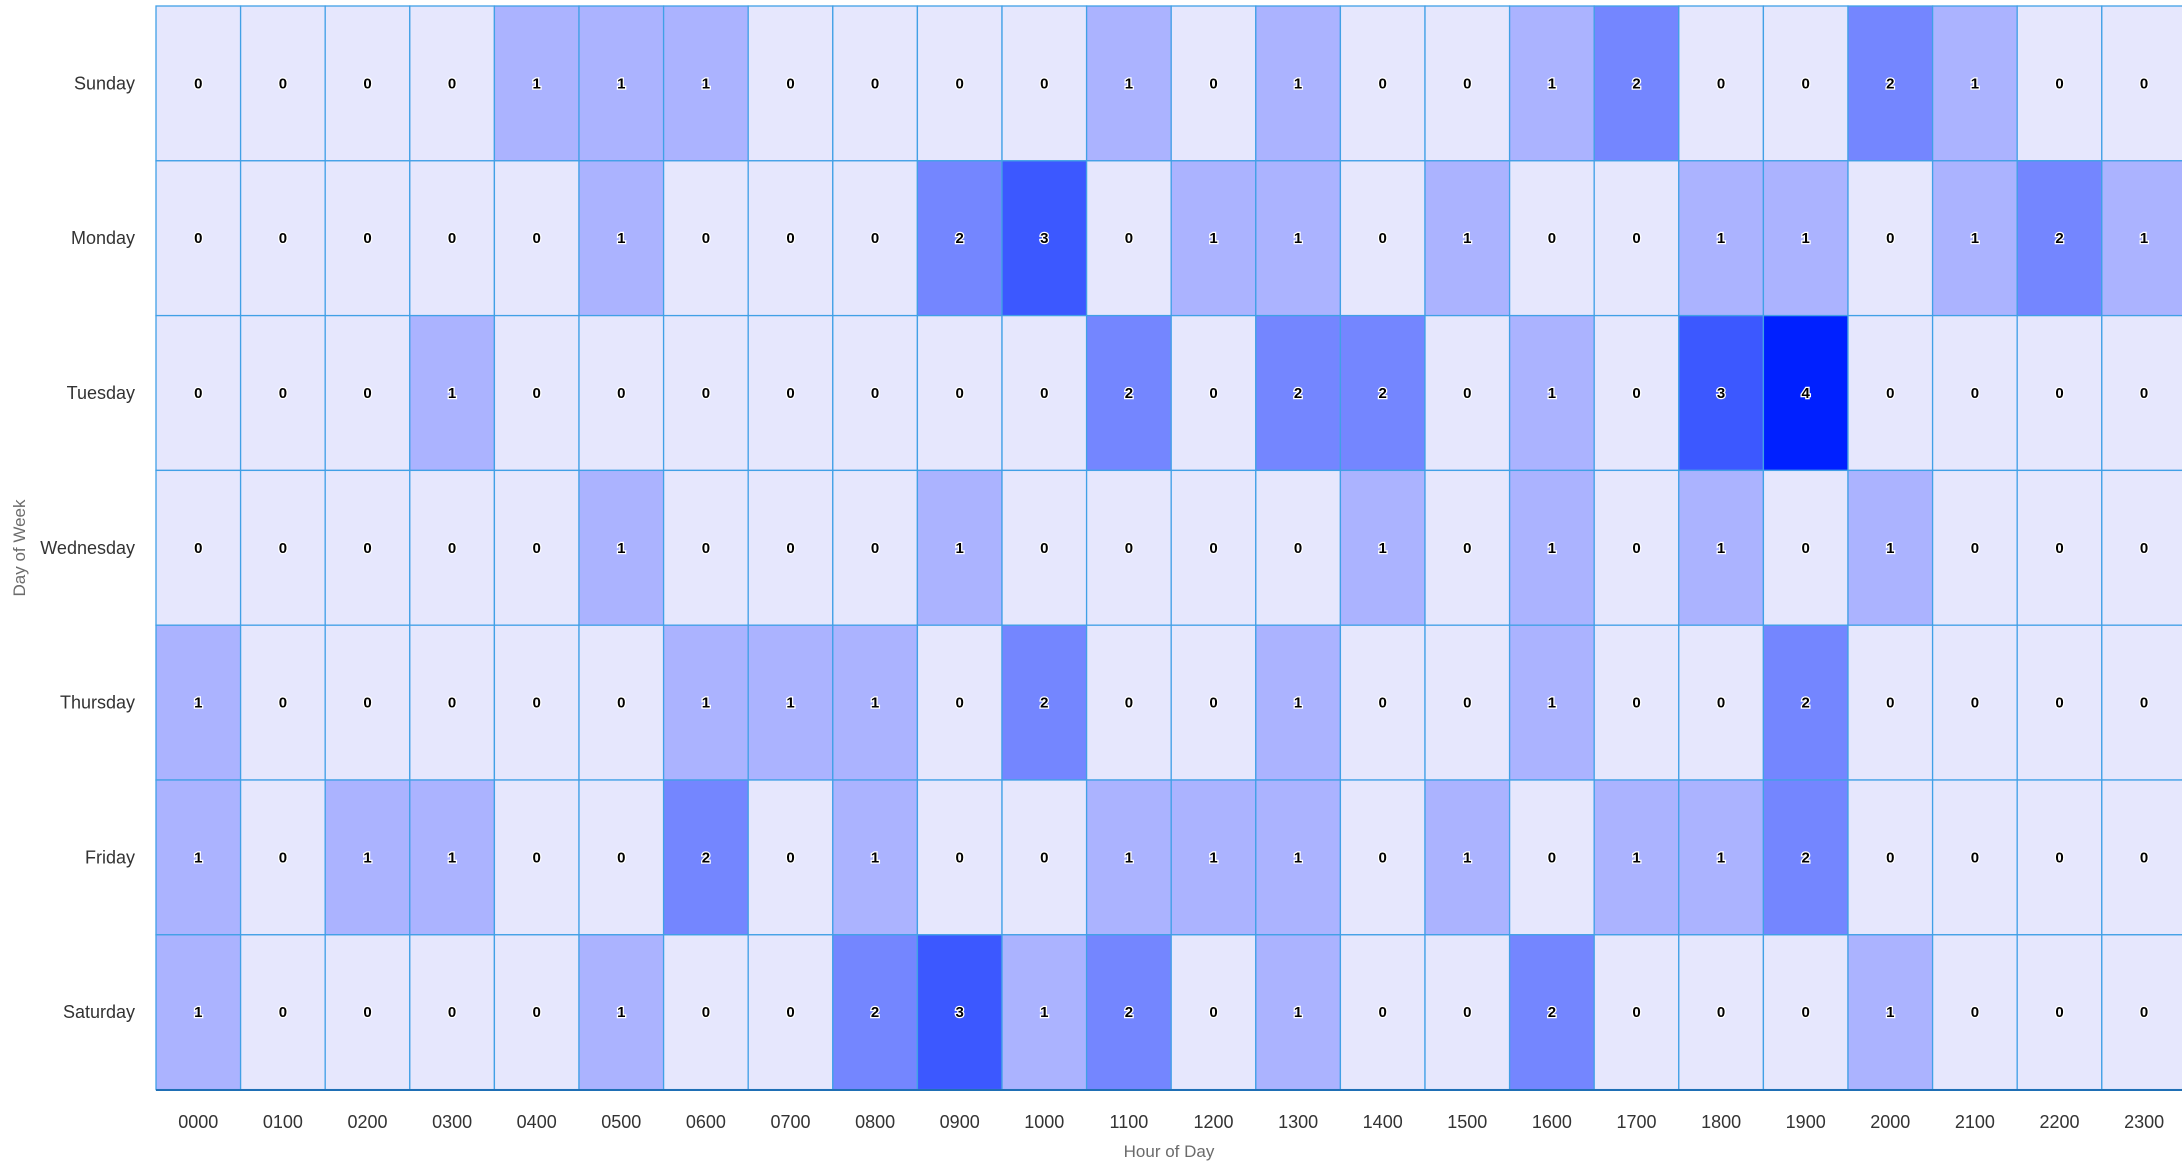 This screenshot has height=1164, width=2182. I want to click on heatmap-cell-monday-2000, so click(1890, 238).